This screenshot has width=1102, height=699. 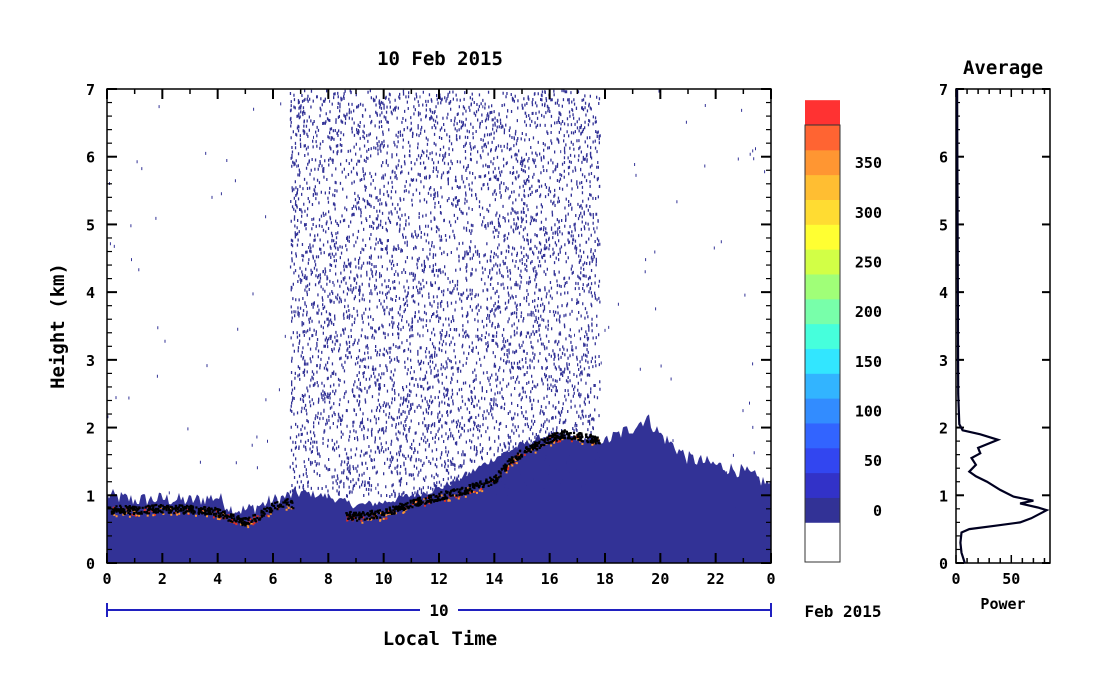 I want to click on x-tick-label: 8, so click(x=328, y=579).